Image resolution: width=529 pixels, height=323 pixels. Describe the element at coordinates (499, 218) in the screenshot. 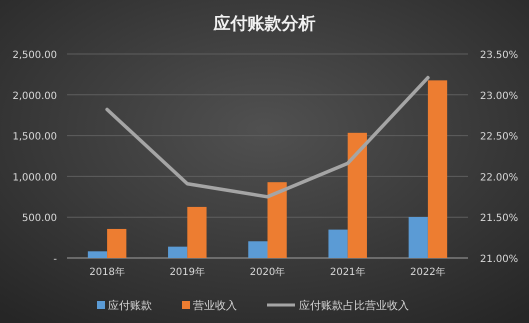

I see `y2-tick-label: 21.50%` at that location.